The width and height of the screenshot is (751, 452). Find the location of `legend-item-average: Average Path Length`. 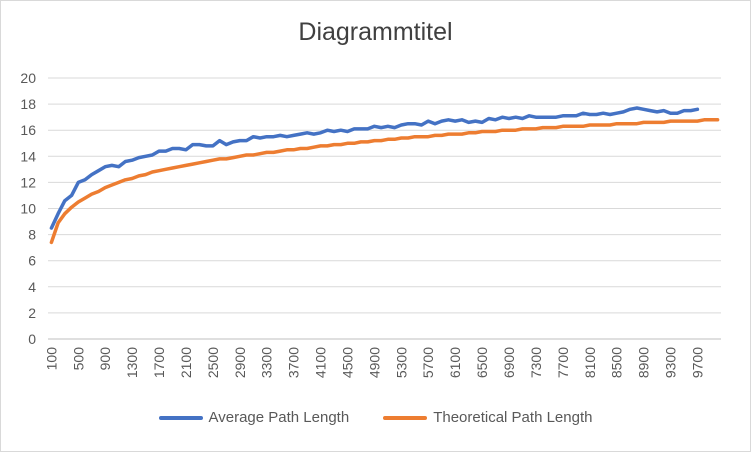

legend-item-average: Average Path Length is located at coordinates (254, 417).